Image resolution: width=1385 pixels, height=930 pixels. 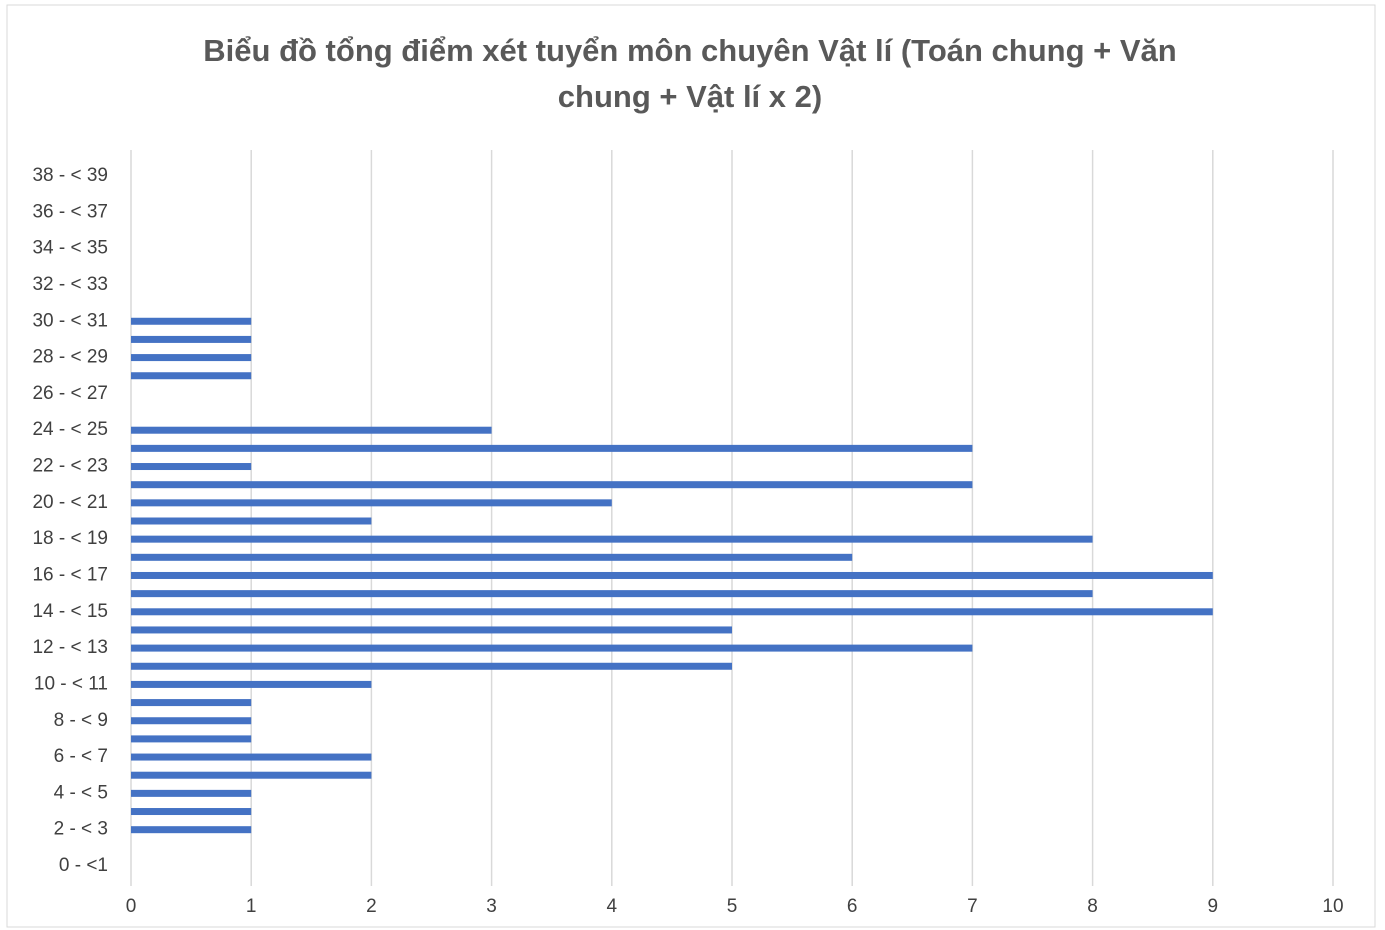 I want to click on x-tick-label: 10, so click(x=1332, y=906).